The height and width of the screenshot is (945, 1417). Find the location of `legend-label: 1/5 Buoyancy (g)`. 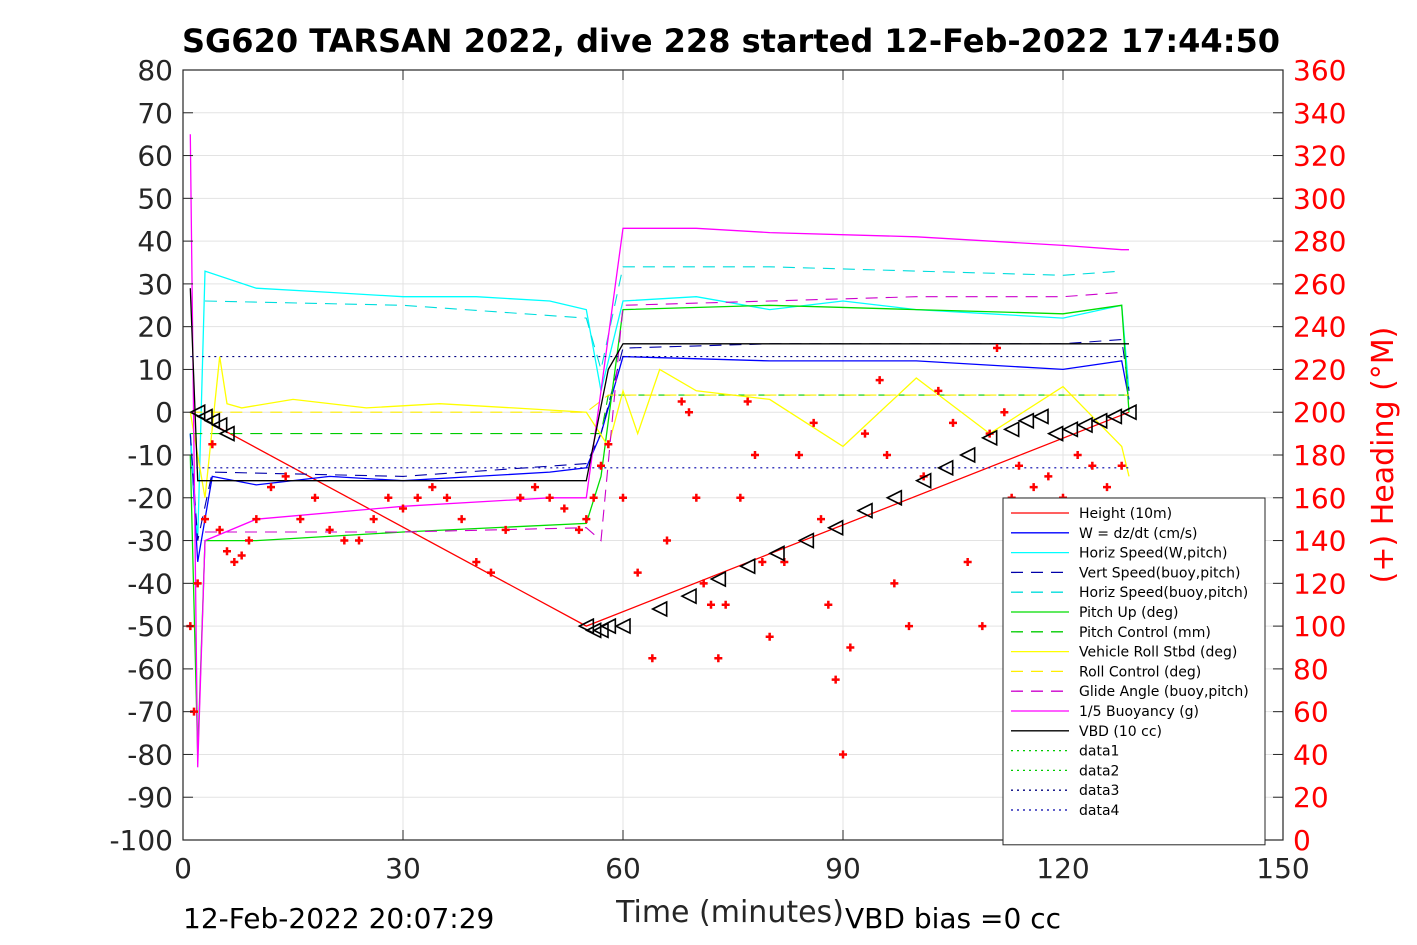

legend-label: 1/5 Buoyancy (g) is located at coordinates (1139, 712).